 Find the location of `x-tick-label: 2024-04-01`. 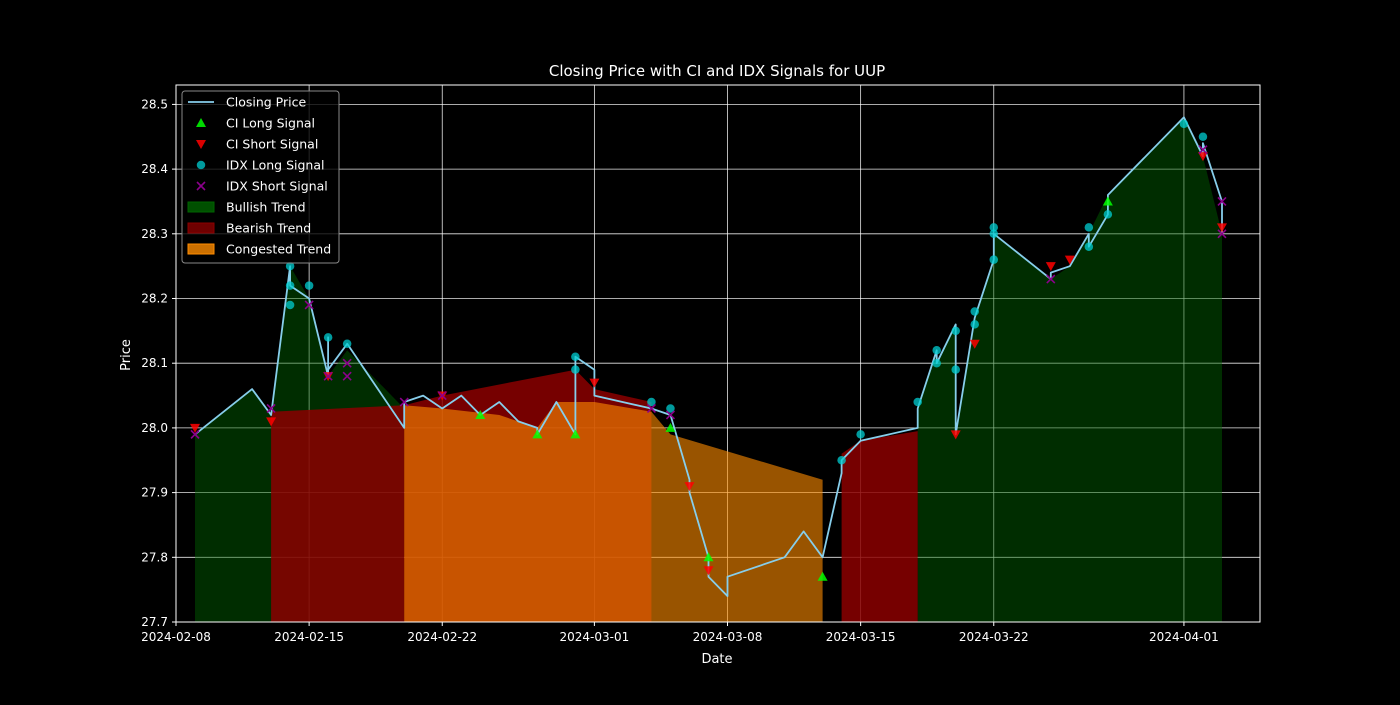

x-tick-label: 2024-04-01 is located at coordinates (1184, 637).